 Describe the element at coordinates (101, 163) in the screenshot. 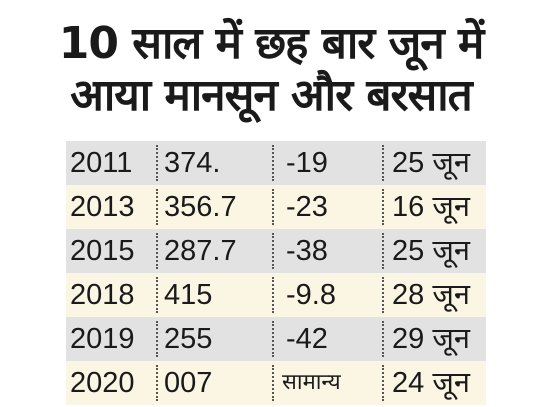

I see `year-cell: 2011` at that location.